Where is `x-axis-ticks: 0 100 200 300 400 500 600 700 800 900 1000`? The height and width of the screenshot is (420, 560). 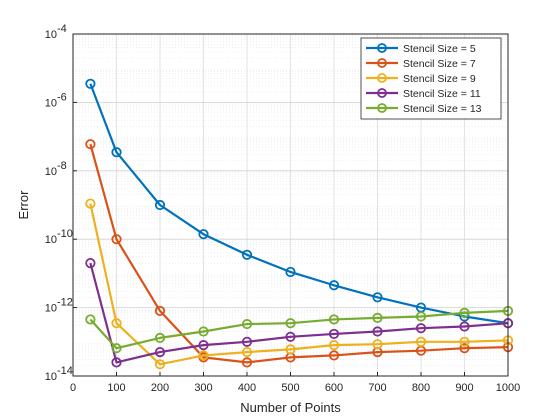
x-axis-ticks: 0 100 200 300 400 500 600 700 800 900 1000 is located at coordinates (295, 383).